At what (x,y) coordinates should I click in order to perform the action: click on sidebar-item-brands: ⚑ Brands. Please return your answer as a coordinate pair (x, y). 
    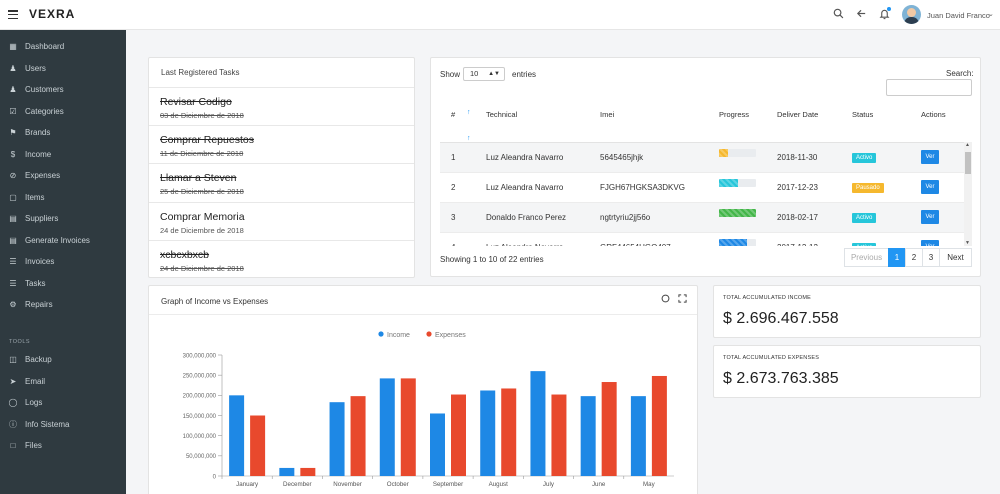
    Looking at the image, I should click on (63, 133).